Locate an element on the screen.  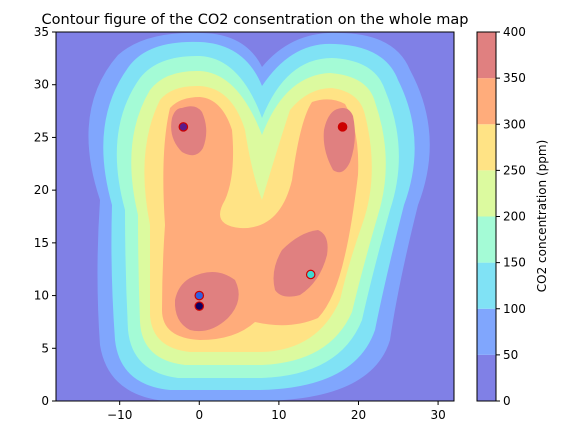
y-tick-label-1: 5 is located at coordinates (45, 348).